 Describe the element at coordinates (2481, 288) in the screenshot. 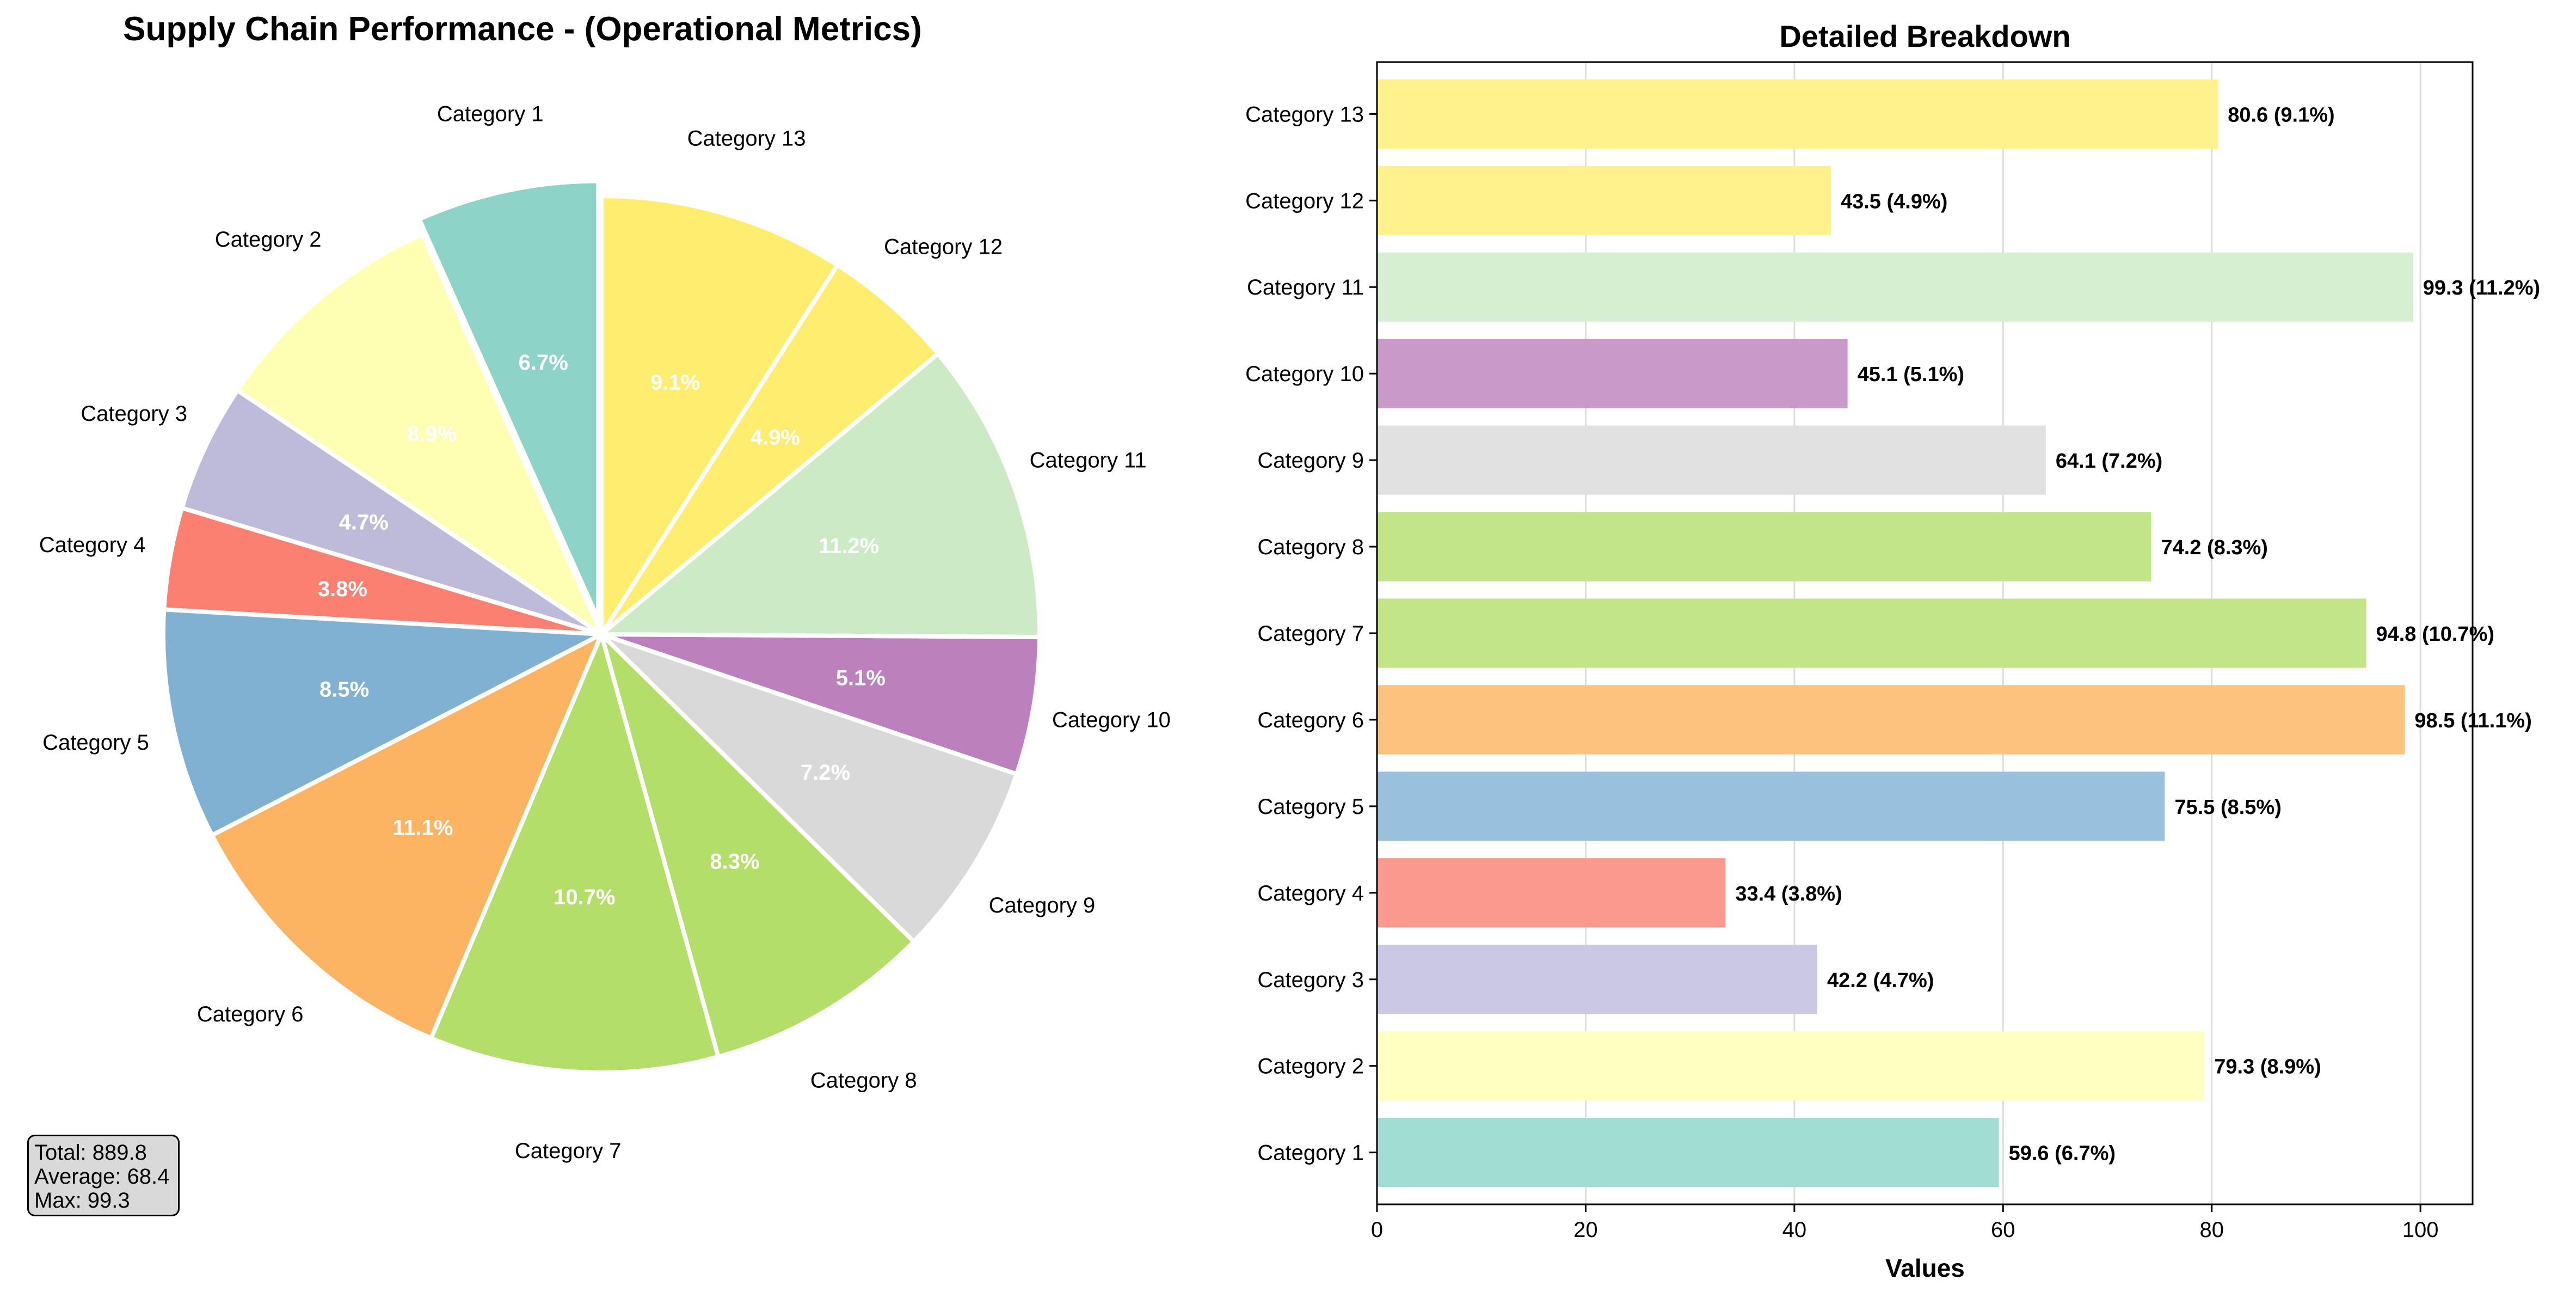

I see `bar-value-label: 99.3 (11.2%)` at that location.